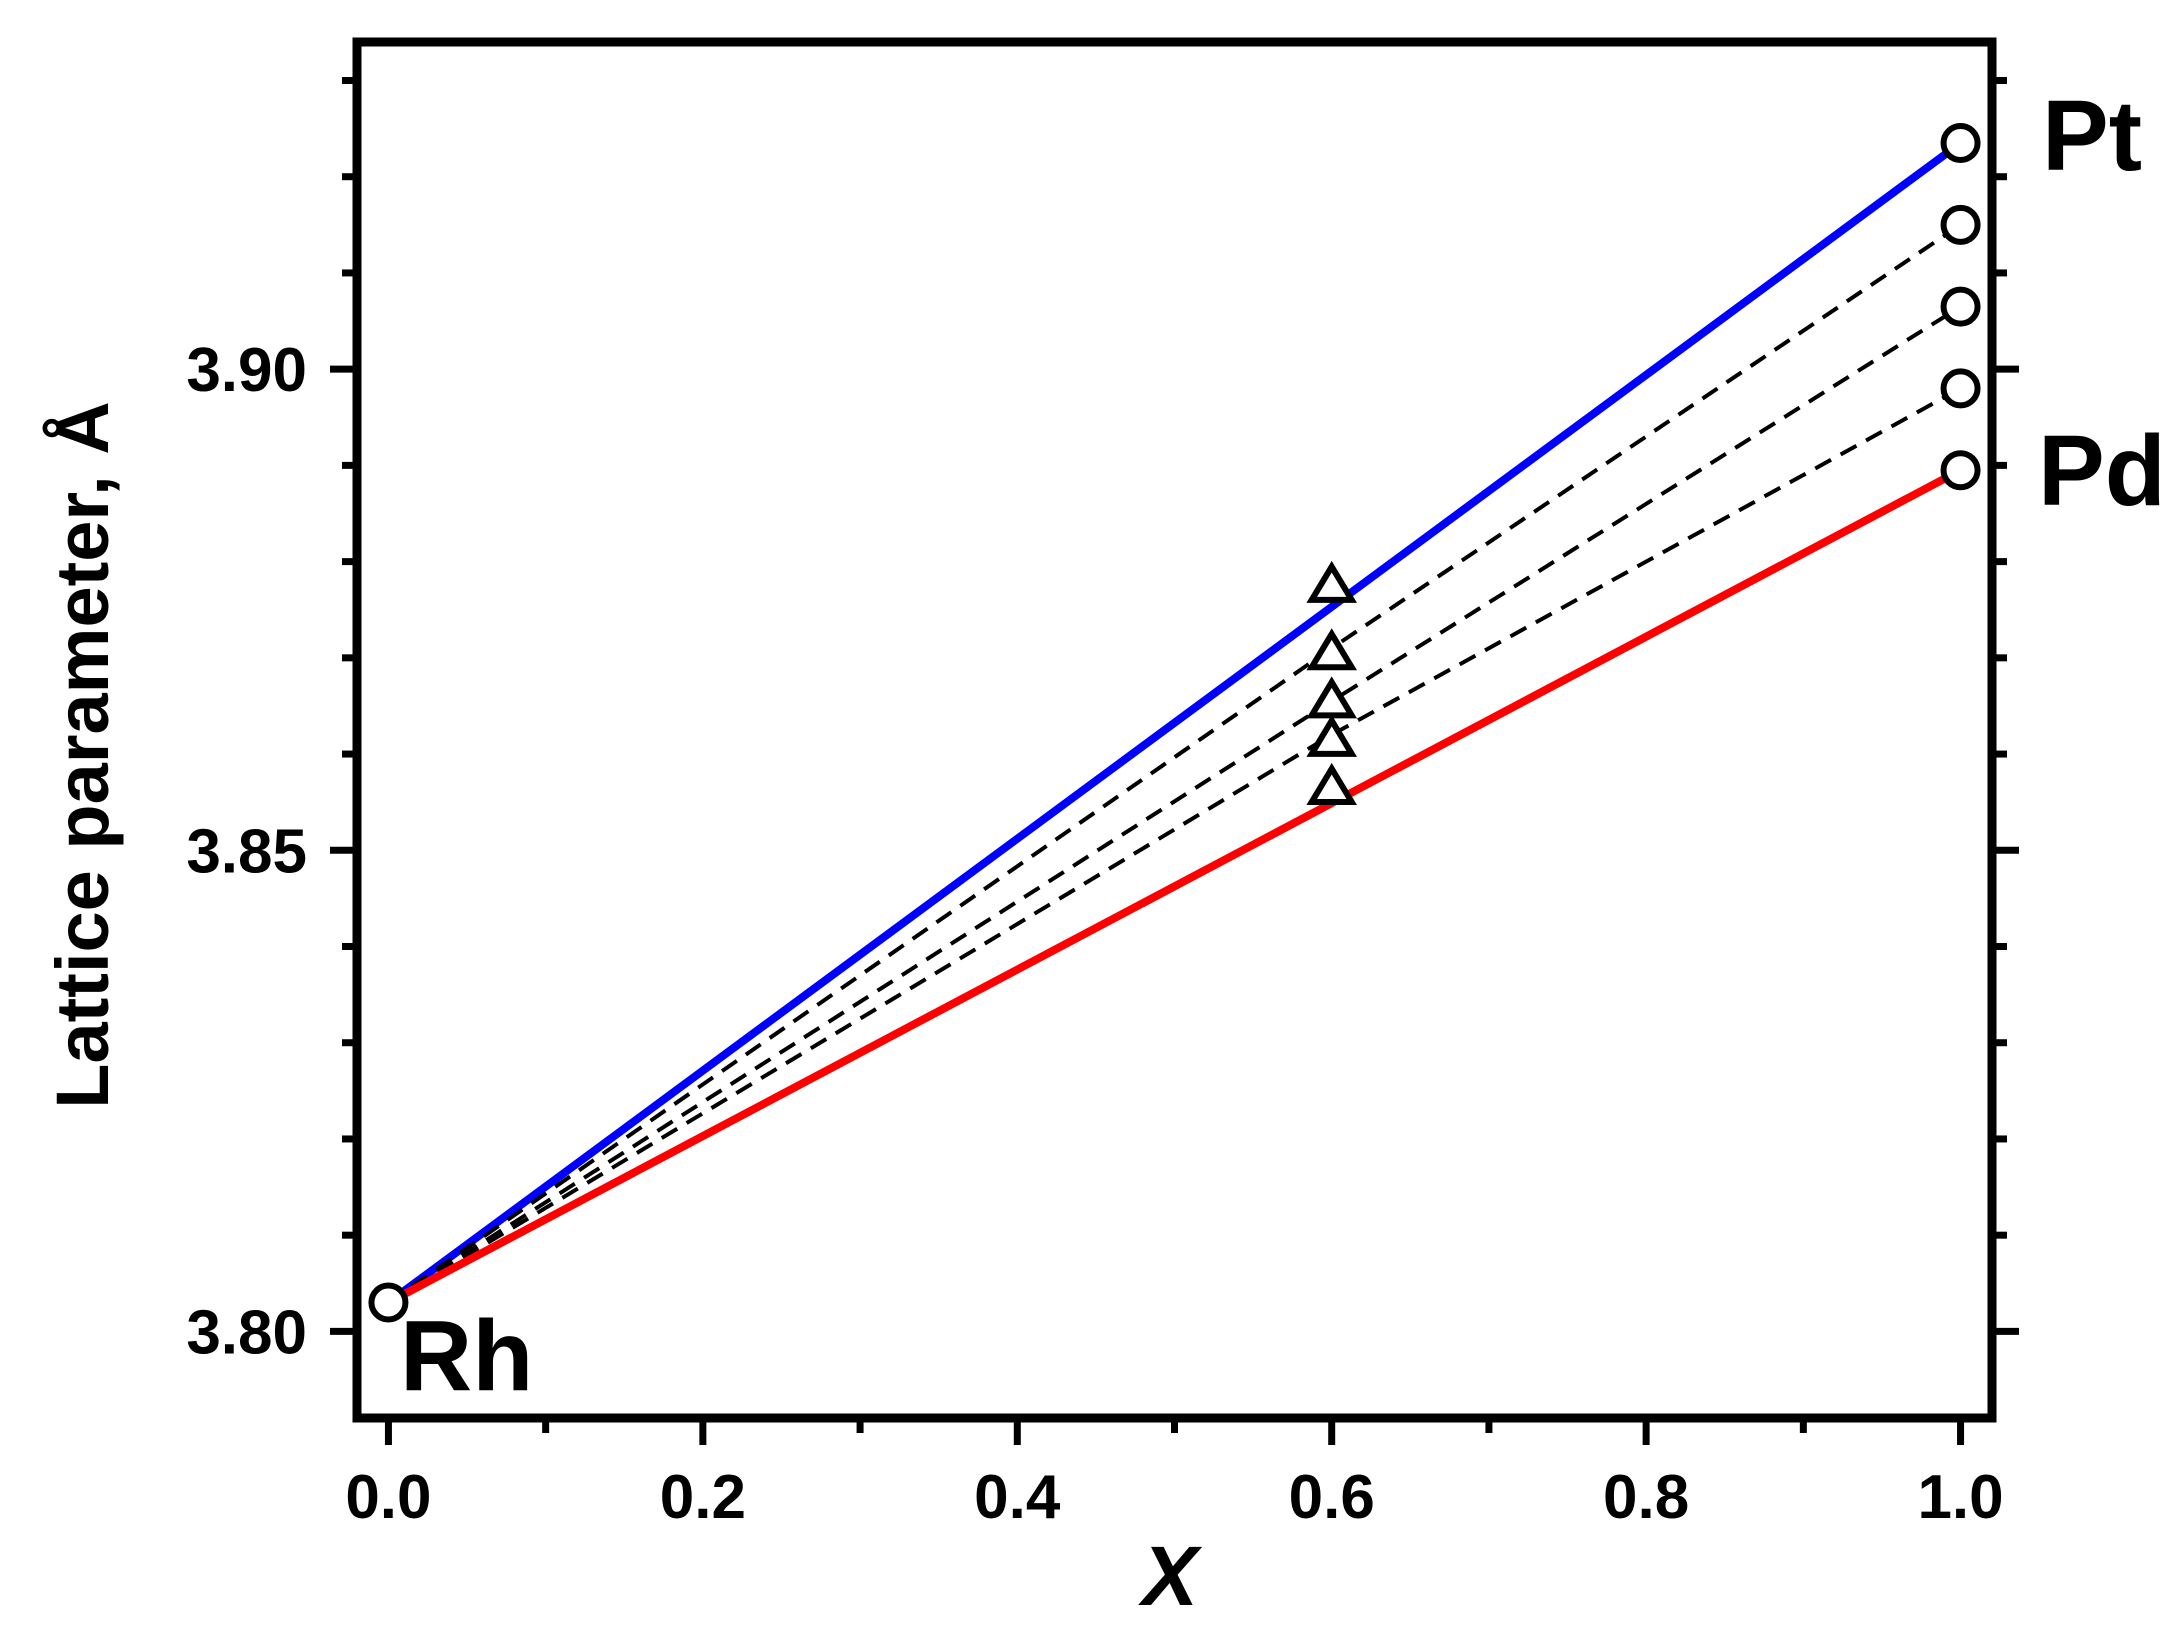 The width and height of the screenshot is (2177, 1628). Describe the element at coordinates (246, 370) in the screenshot. I see `y-tick-label: 3.90` at that location.